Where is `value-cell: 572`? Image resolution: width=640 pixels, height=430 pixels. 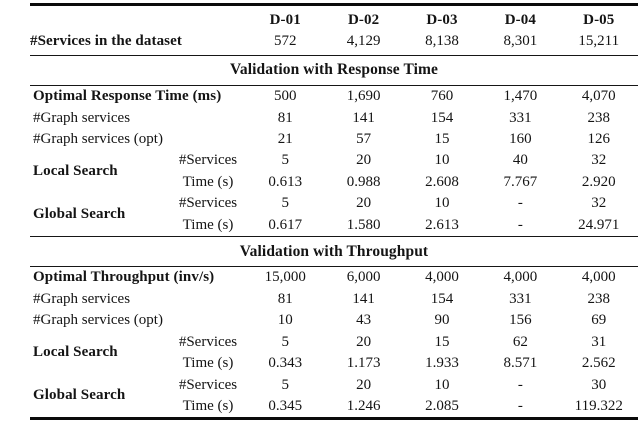 value-cell: 572 is located at coordinates (285, 40).